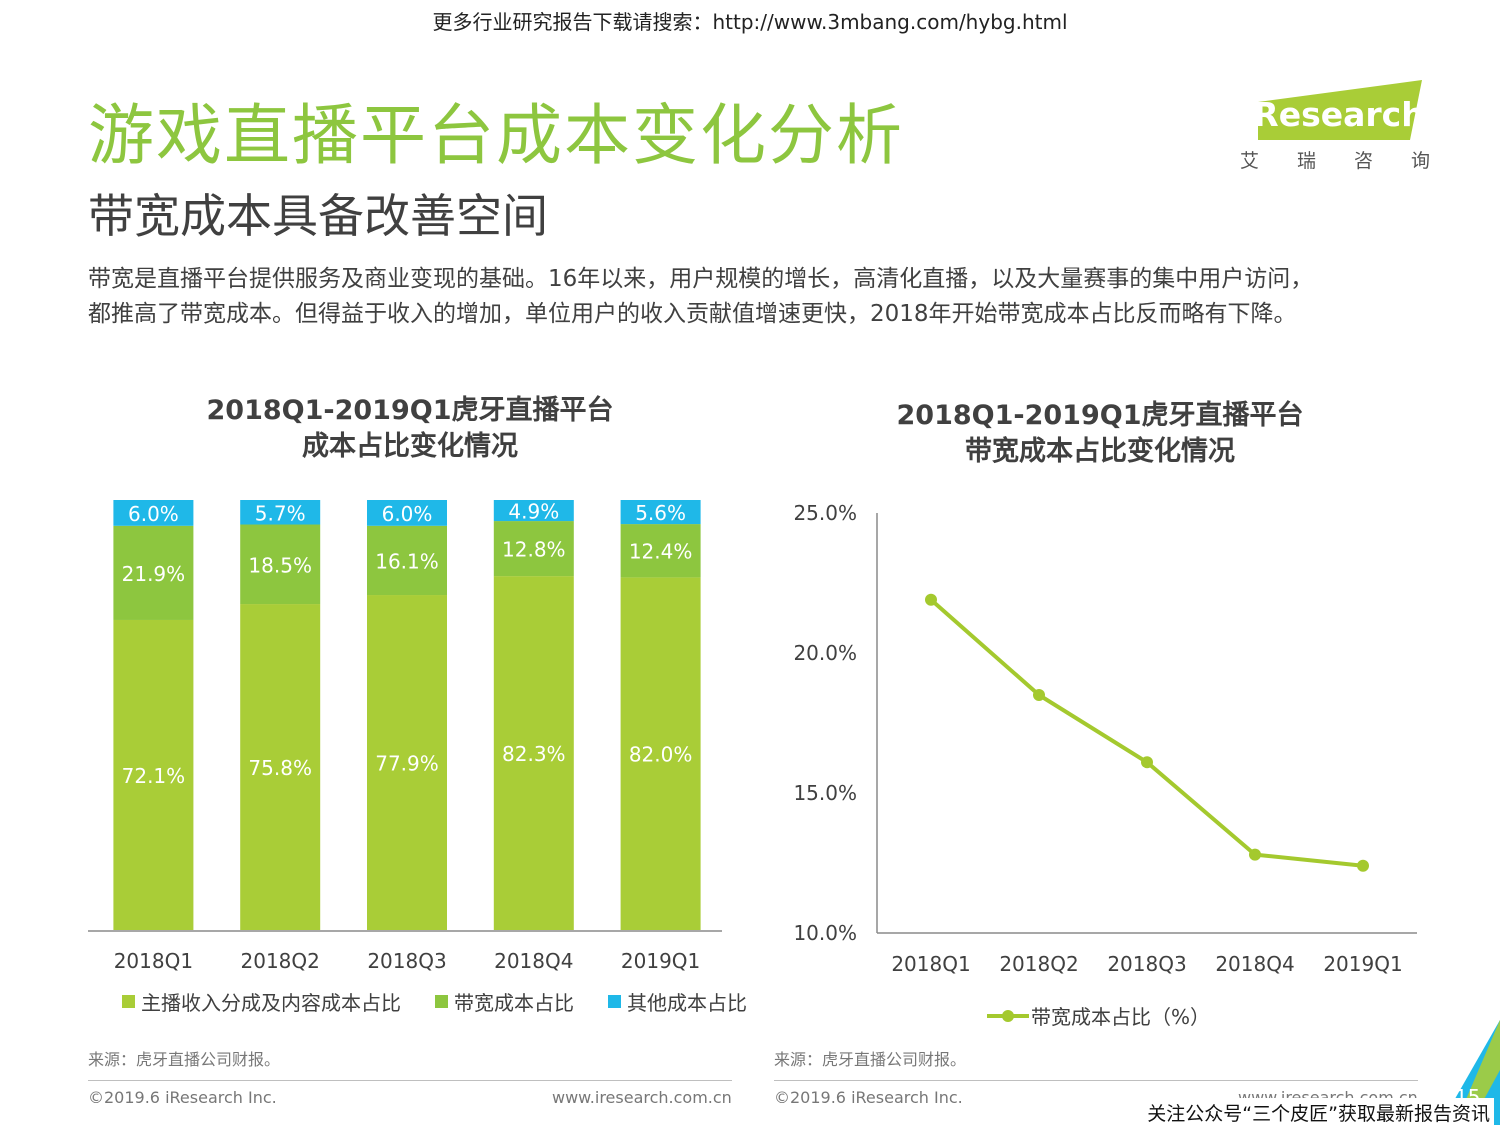 This screenshot has width=1500, height=1125. Describe the element at coordinates (128, 1001) in the screenshot. I see `legend-swatch-anchor` at that location.